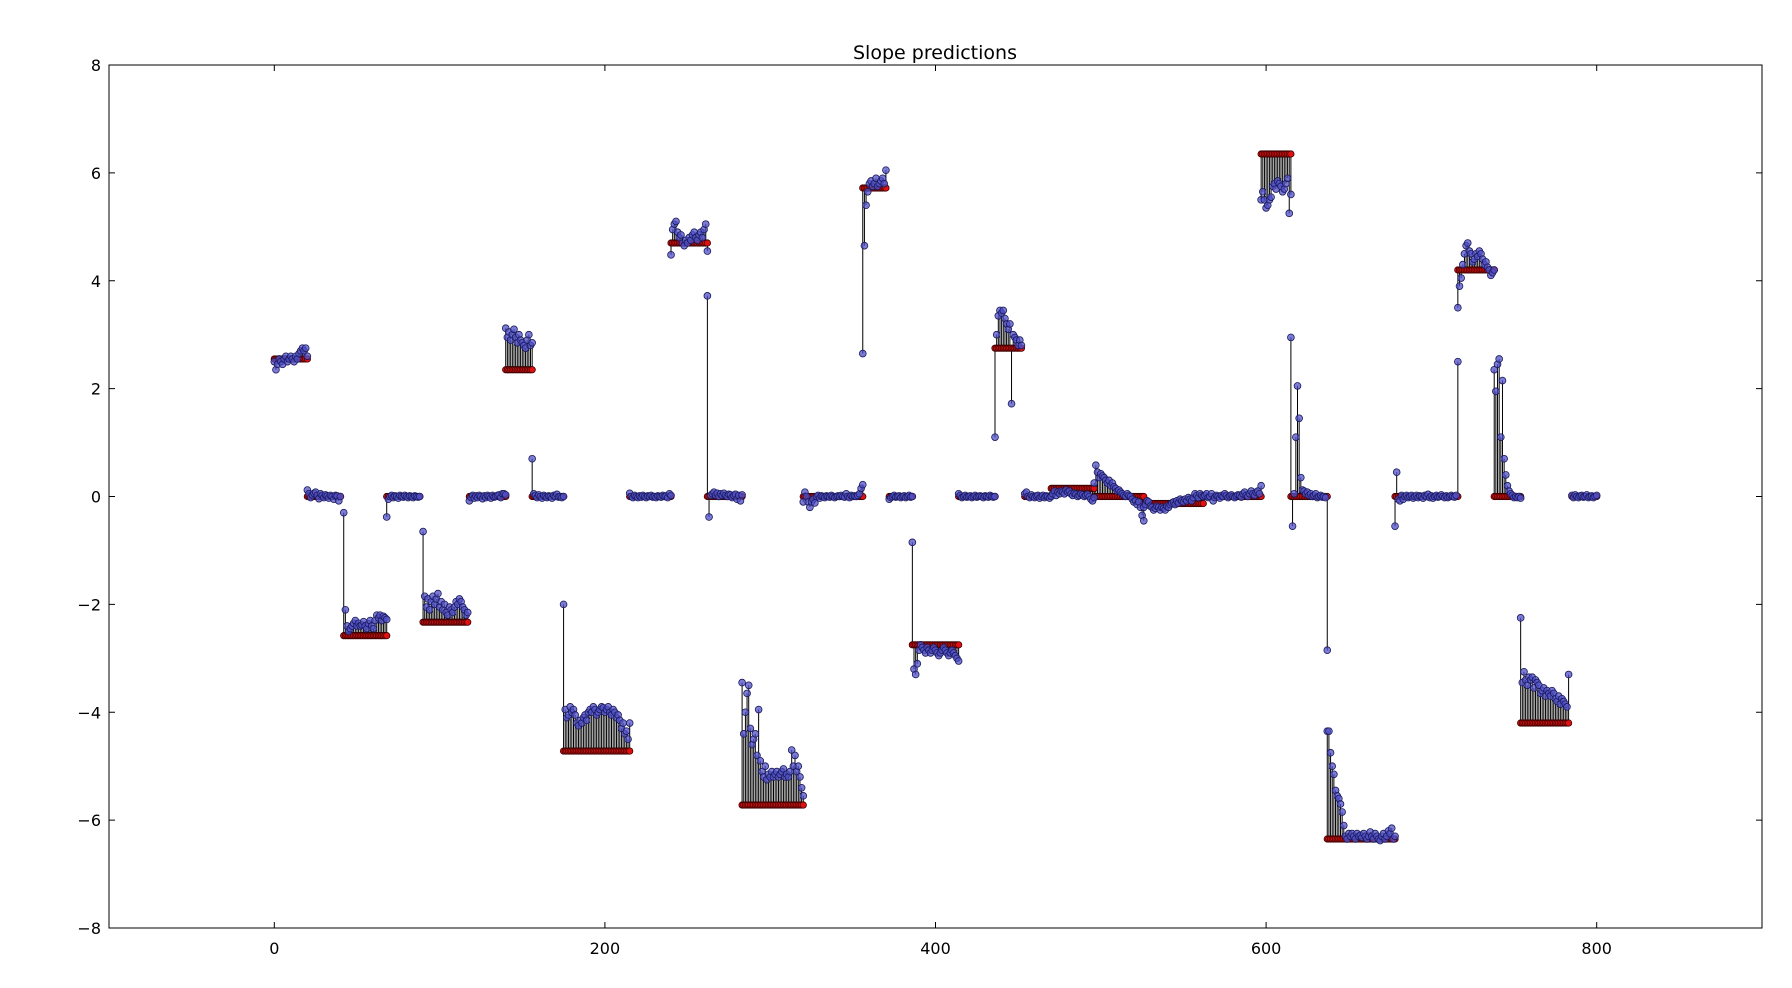 This screenshot has height=988, width=1792. I want to click on x-tick-label: 400, so click(935, 948).